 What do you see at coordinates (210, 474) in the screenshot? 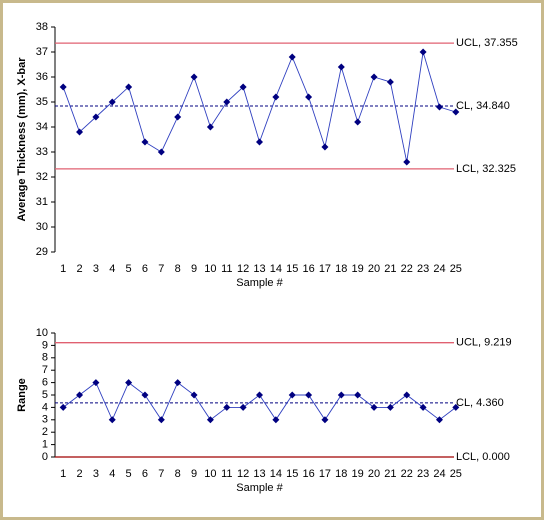
I see `x-tick-label: 10` at bounding box center [210, 474].